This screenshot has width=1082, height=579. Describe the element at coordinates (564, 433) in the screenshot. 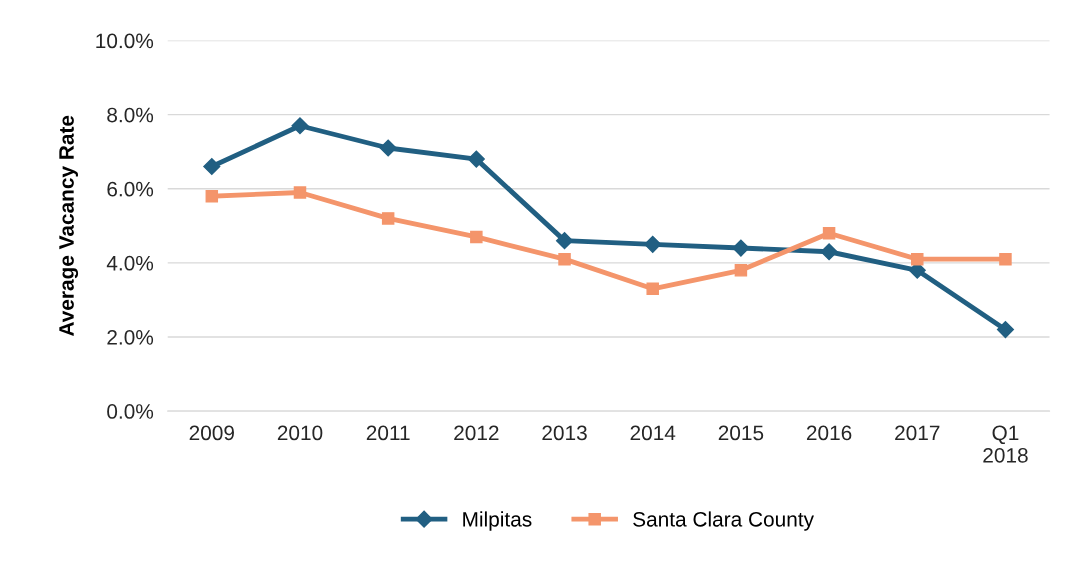

I see `x-tick-label: 2013` at that location.